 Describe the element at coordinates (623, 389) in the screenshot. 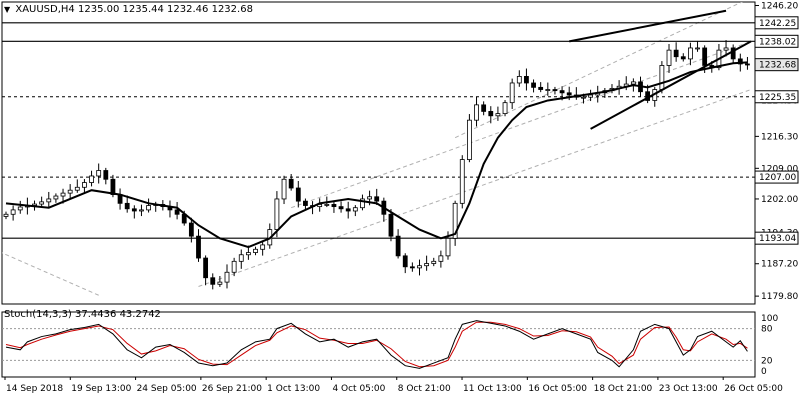

I see `time-tick-label: 18 Oct 21:00` at that location.